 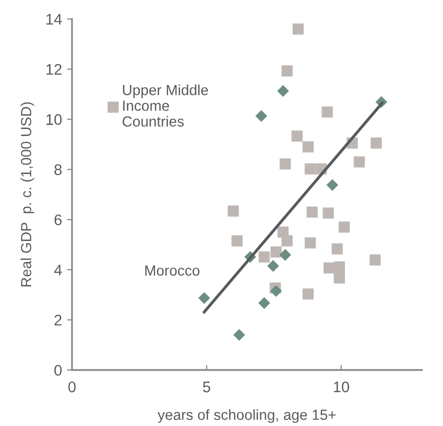 What do you see at coordinates (58, 320) in the screenshot?
I see `y-tick-label: 2` at bounding box center [58, 320].